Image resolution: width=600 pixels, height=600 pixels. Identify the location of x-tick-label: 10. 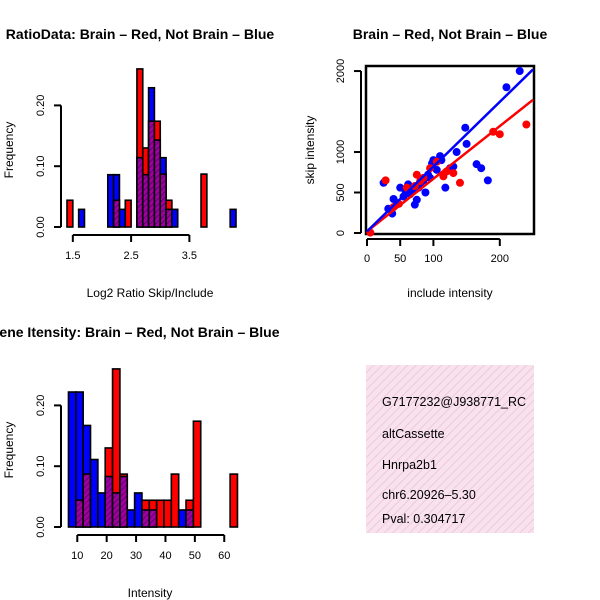
(77, 556).